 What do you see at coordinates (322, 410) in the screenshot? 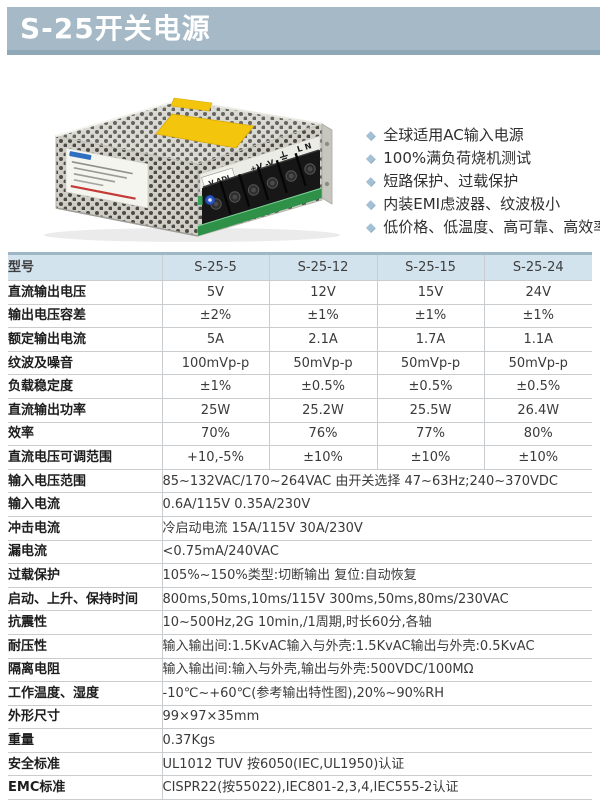
I see `spec-value-cell: 25.2W` at bounding box center [322, 410].